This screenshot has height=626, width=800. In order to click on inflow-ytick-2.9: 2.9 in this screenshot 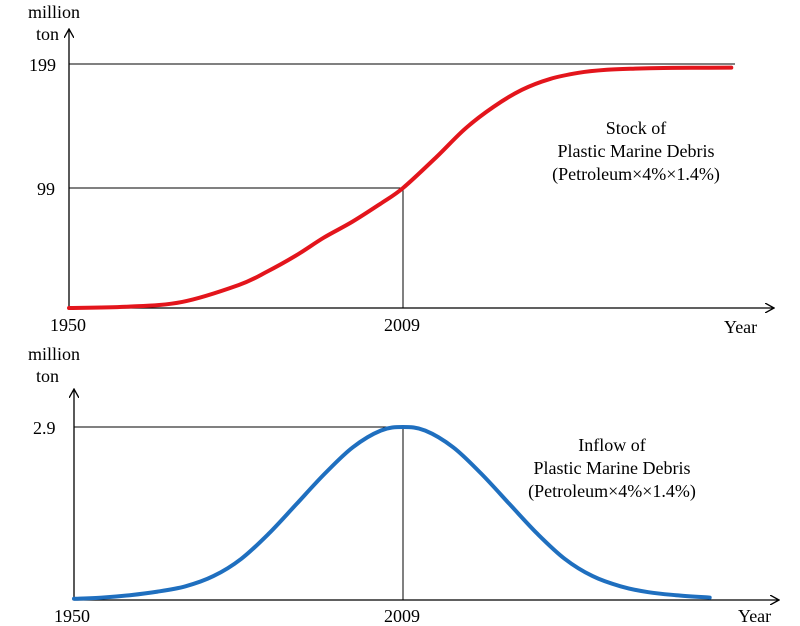, I will do `click(44, 428)`.